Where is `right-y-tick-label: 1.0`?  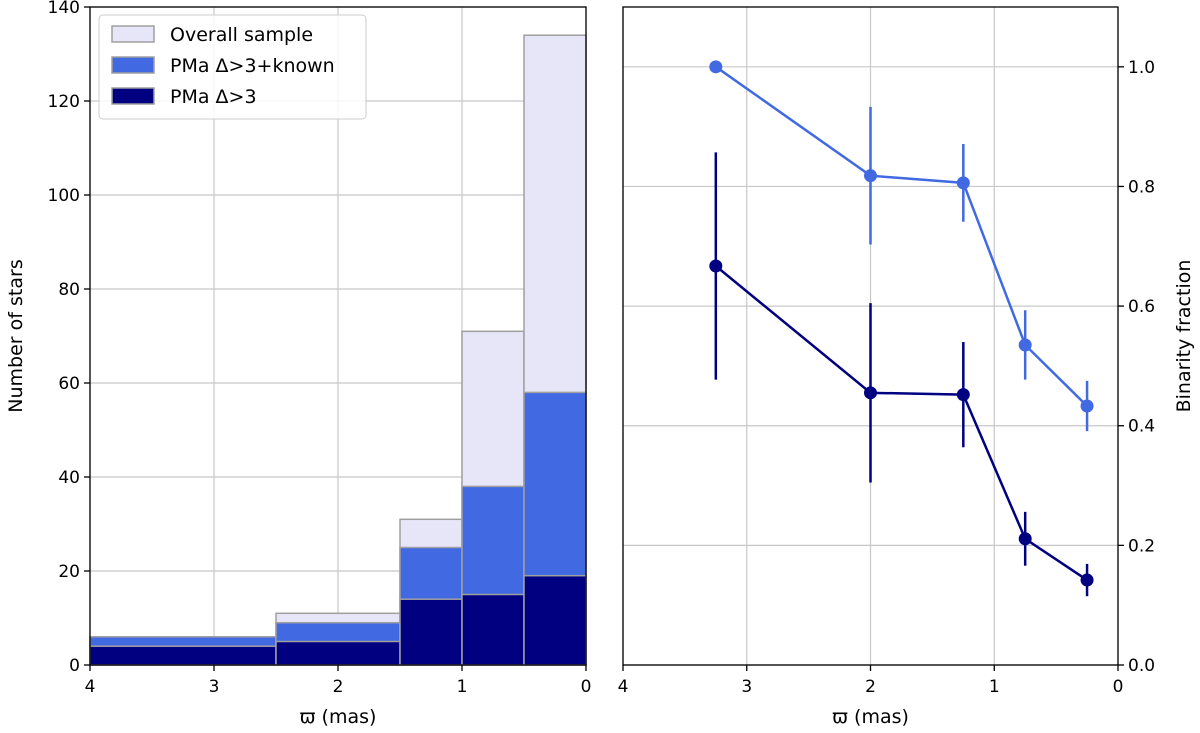
right-y-tick-label: 1.0 is located at coordinates (1141, 68).